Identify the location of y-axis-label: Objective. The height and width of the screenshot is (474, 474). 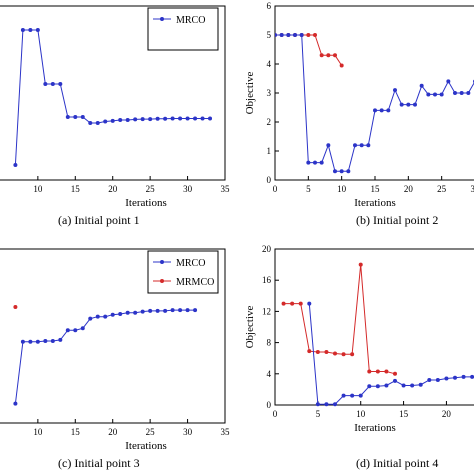
(250, 327).